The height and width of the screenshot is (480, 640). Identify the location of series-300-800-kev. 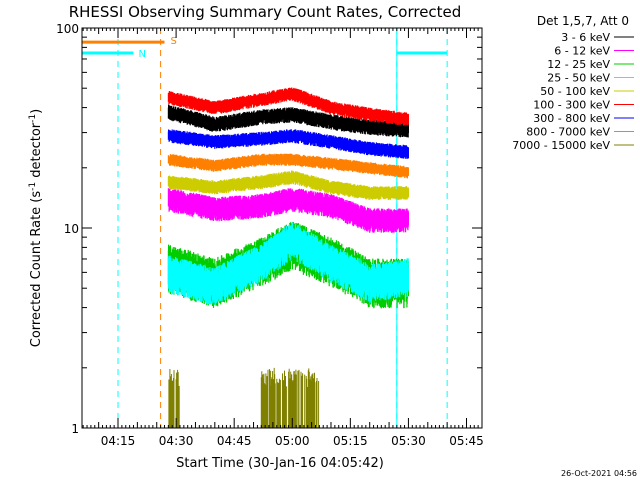
(288, 144).